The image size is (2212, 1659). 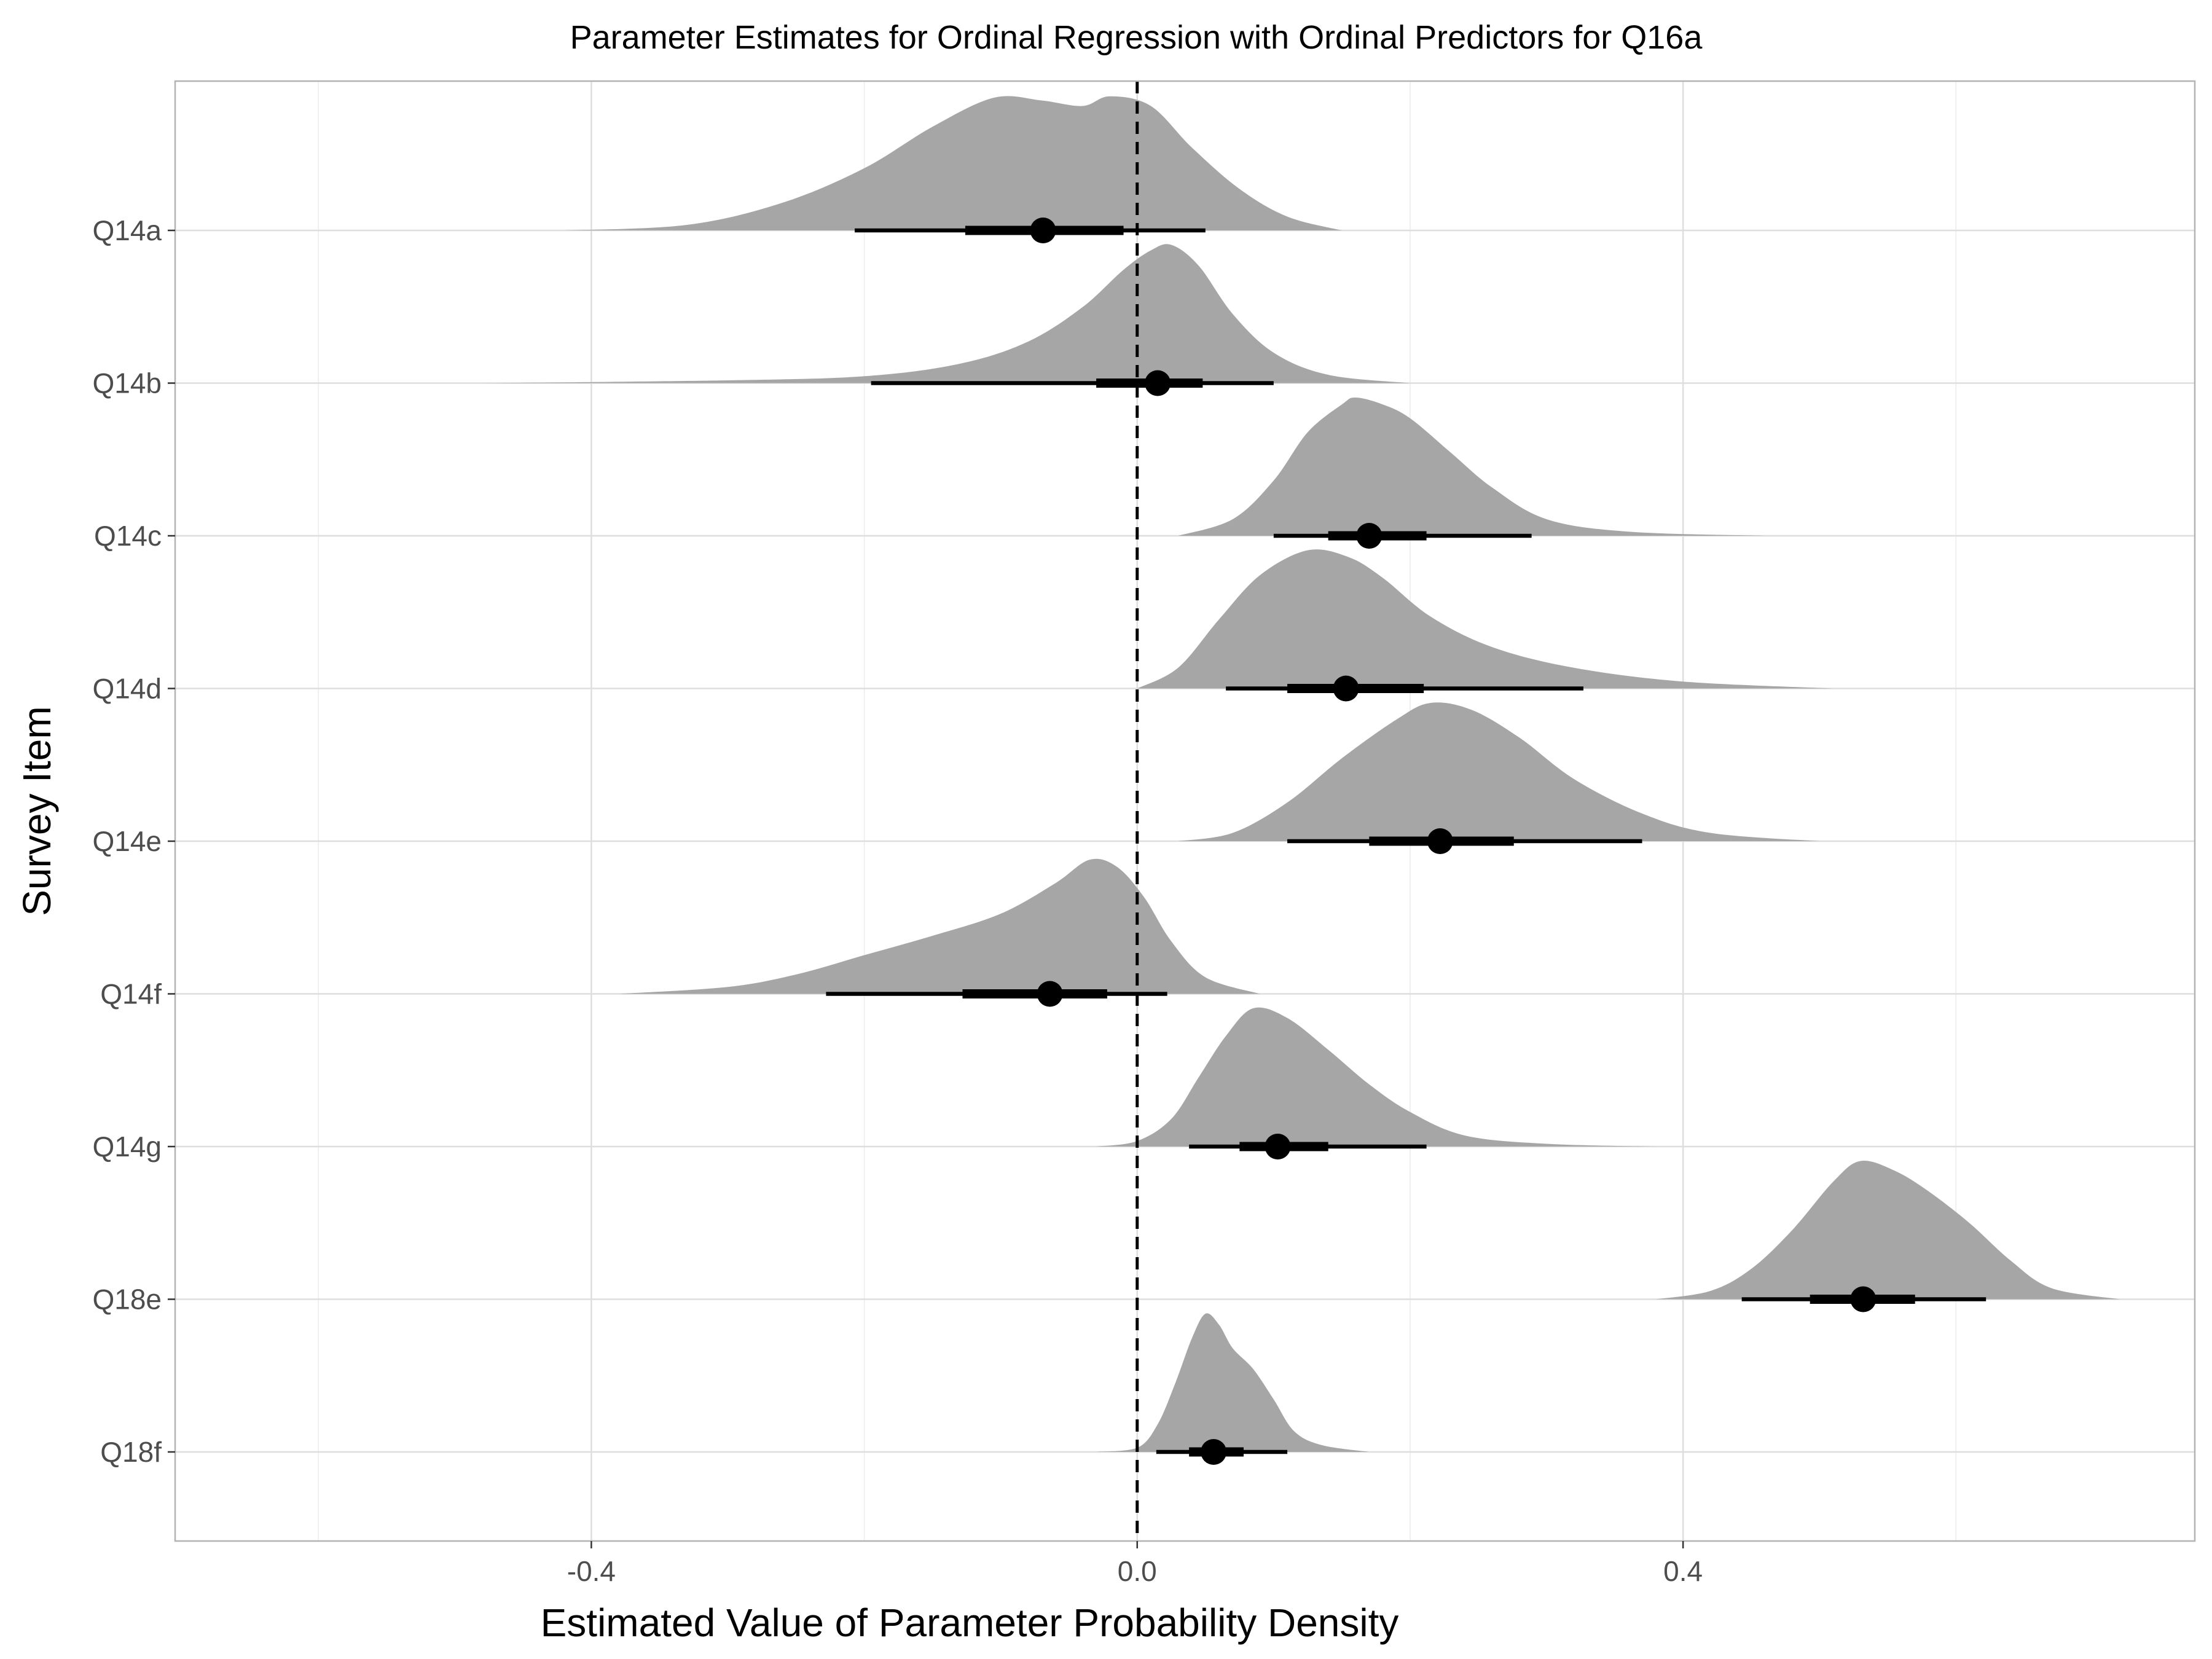 I want to click on median-point-q14f, so click(x=1050, y=994).